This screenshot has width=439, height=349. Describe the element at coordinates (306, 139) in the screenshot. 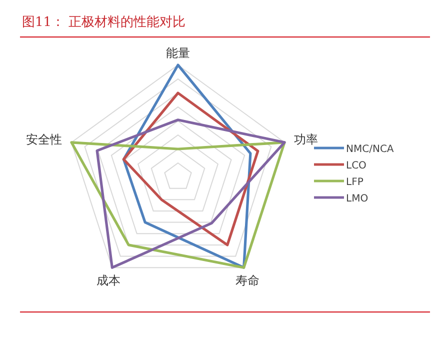

I see `spoke-label: 功率` at that location.